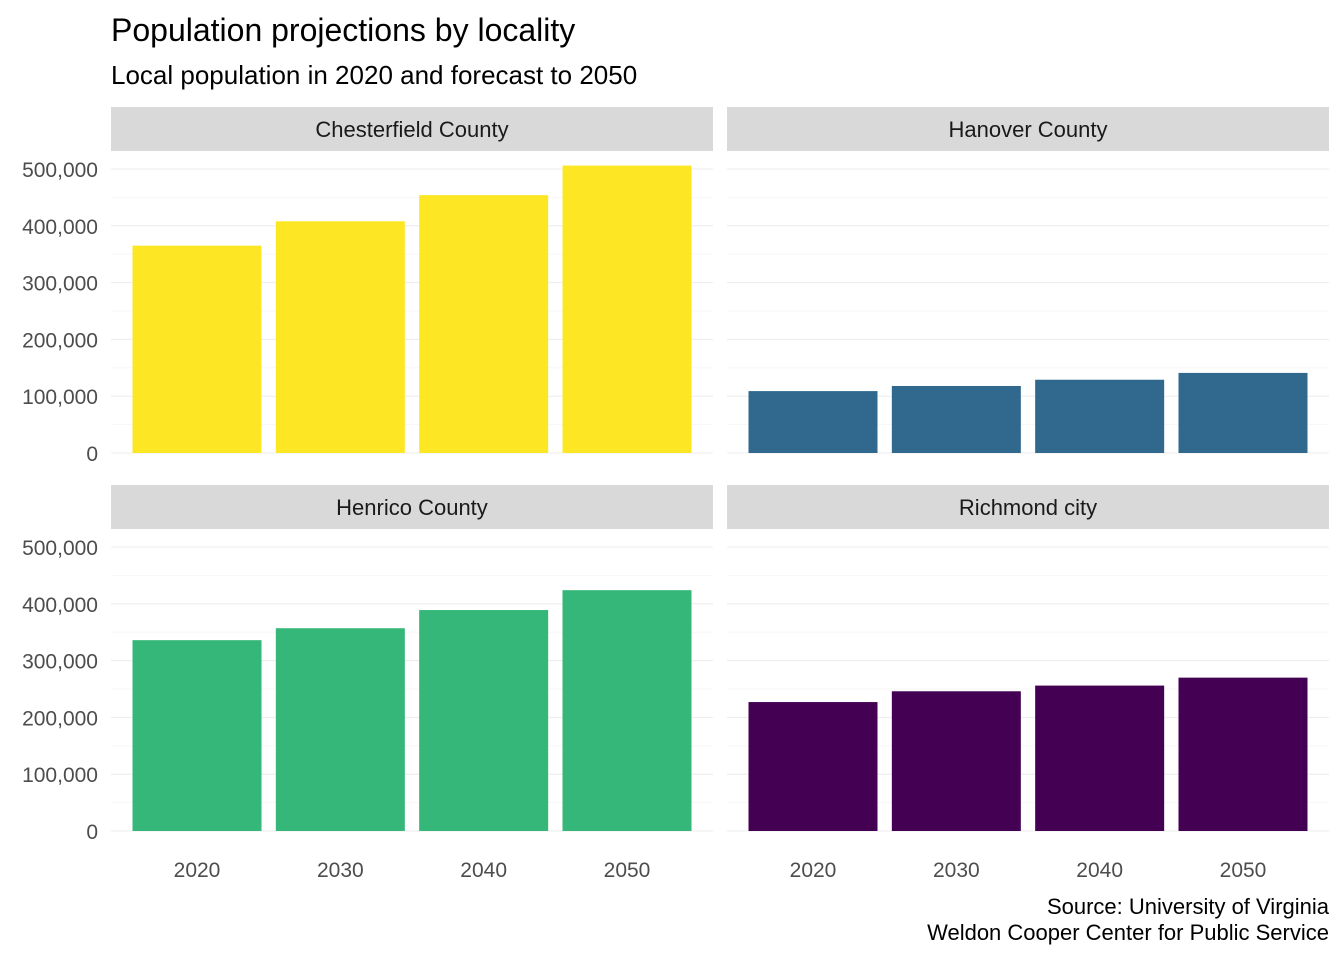 The height and width of the screenshot is (960, 1344). I want to click on bar-hanover-county-2040, so click(1100, 416).